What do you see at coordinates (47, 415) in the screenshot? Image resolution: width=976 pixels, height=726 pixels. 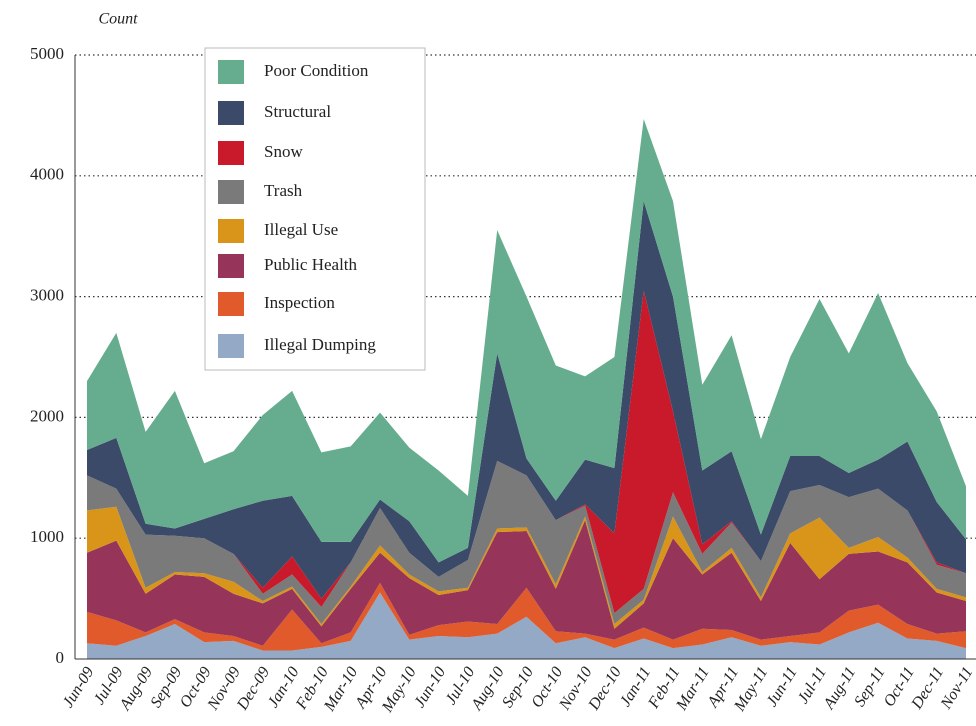 I see `y-tick-label: 2000` at bounding box center [47, 415].